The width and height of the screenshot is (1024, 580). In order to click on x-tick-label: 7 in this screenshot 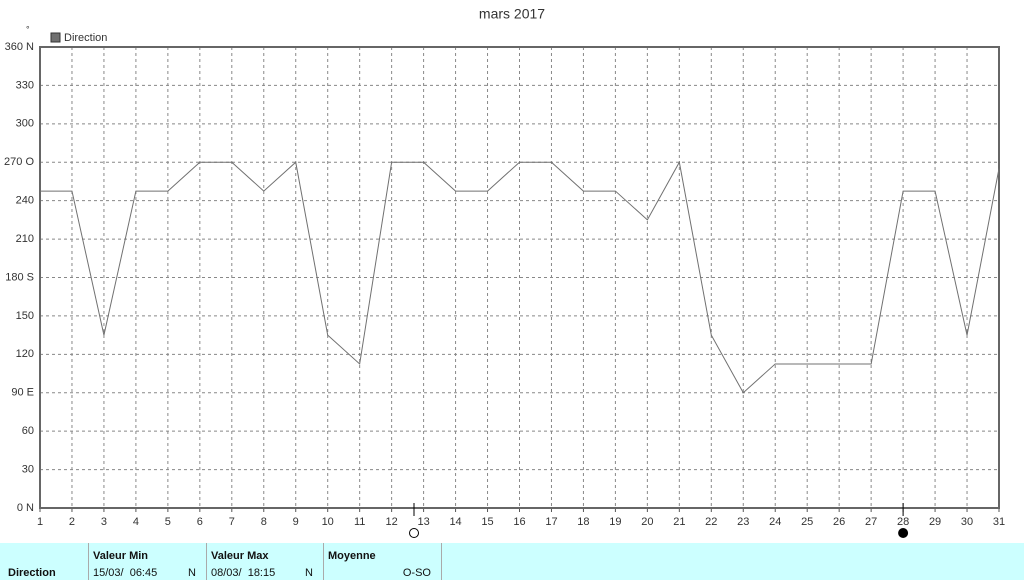, I will do `click(232, 522)`.